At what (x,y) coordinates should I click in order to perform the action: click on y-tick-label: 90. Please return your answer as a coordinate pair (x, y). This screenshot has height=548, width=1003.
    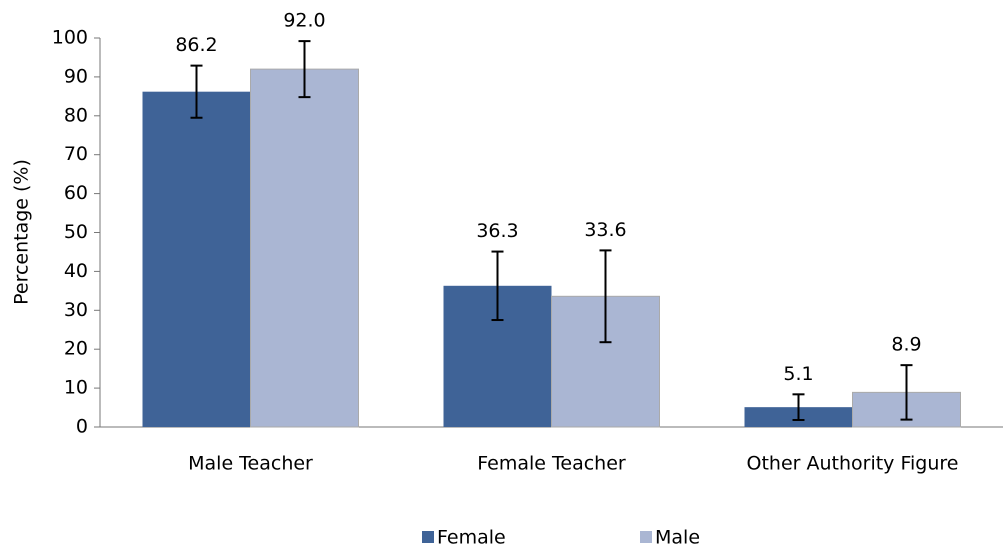
    Looking at the image, I should click on (76, 76).